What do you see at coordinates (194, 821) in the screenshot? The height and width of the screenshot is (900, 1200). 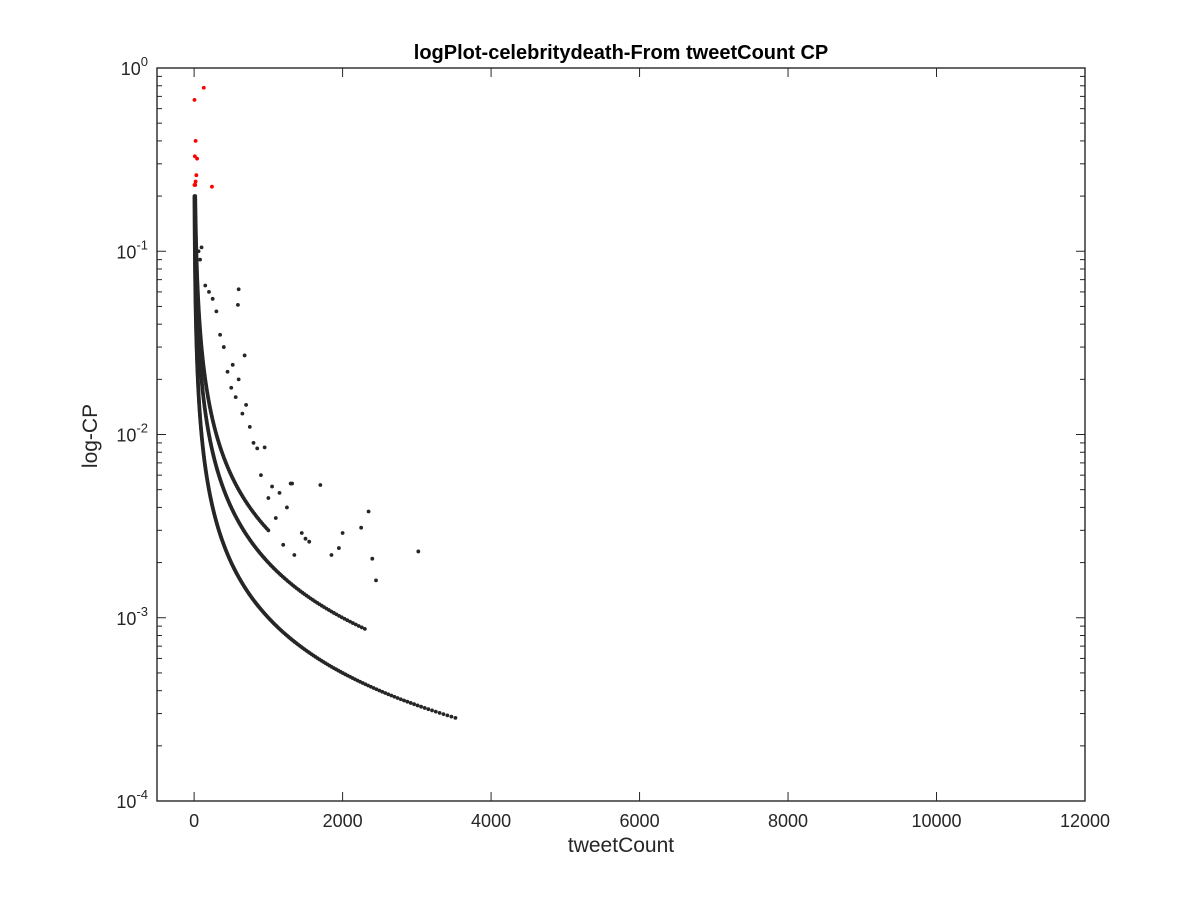 I see `x-tick-label: 0` at bounding box center [194, 821].